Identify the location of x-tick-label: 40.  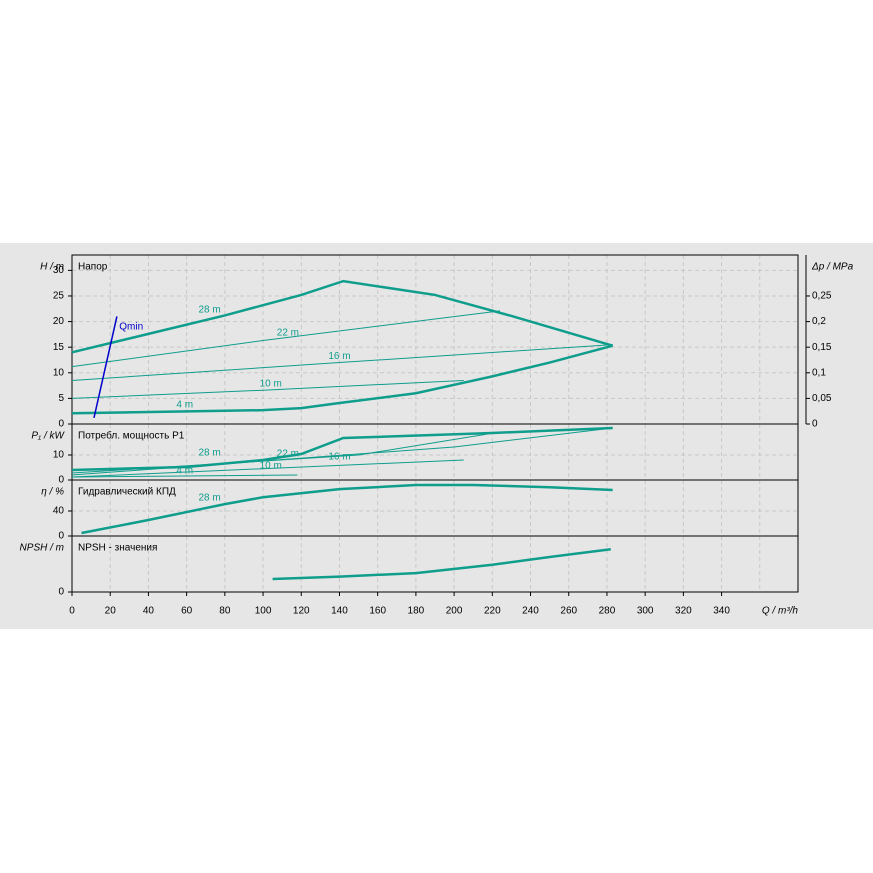
(149, 611).